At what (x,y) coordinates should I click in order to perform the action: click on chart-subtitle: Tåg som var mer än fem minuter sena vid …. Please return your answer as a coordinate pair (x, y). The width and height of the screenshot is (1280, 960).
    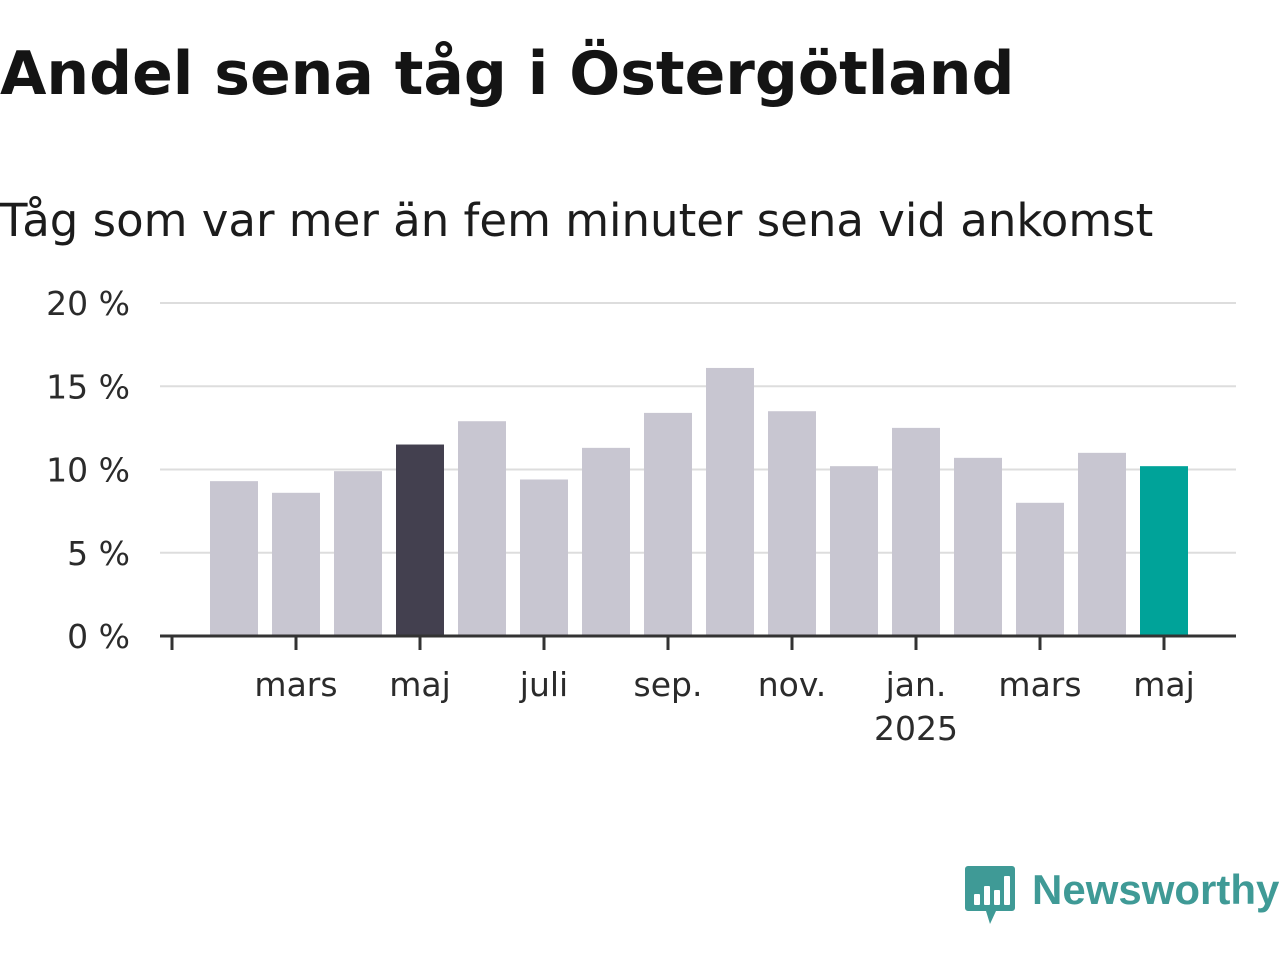
    Looking at the image, I should click on (577, 220).